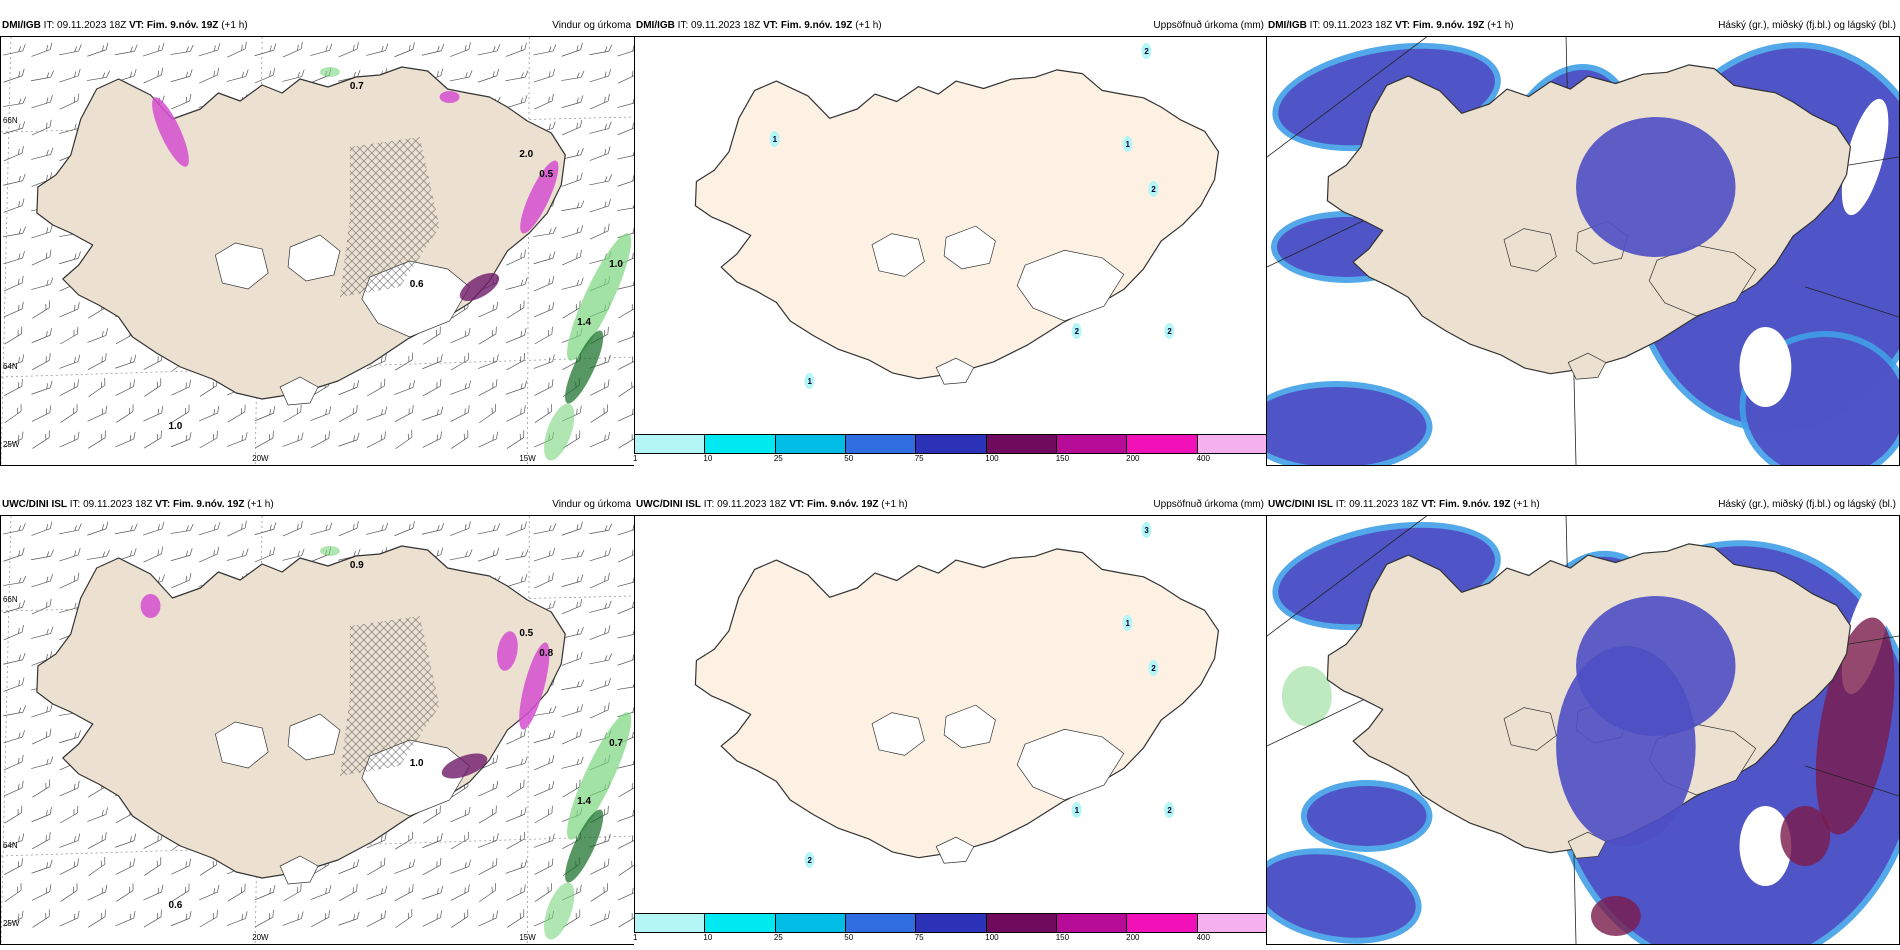 The height and width of the screenshot is (950, 1900). I want to click on lon-label-20w: 20W, so click(260, 937).